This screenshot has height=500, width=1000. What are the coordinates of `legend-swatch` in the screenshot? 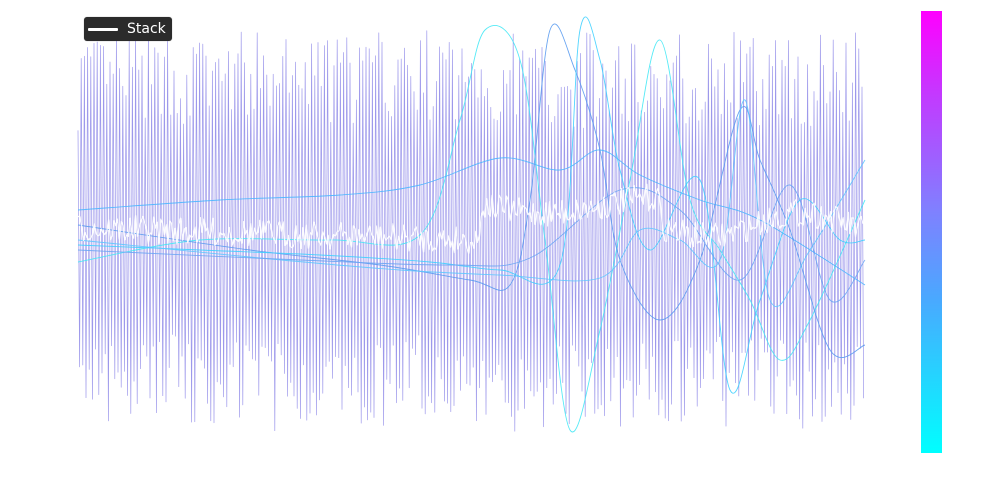 It's located at (103, 29).